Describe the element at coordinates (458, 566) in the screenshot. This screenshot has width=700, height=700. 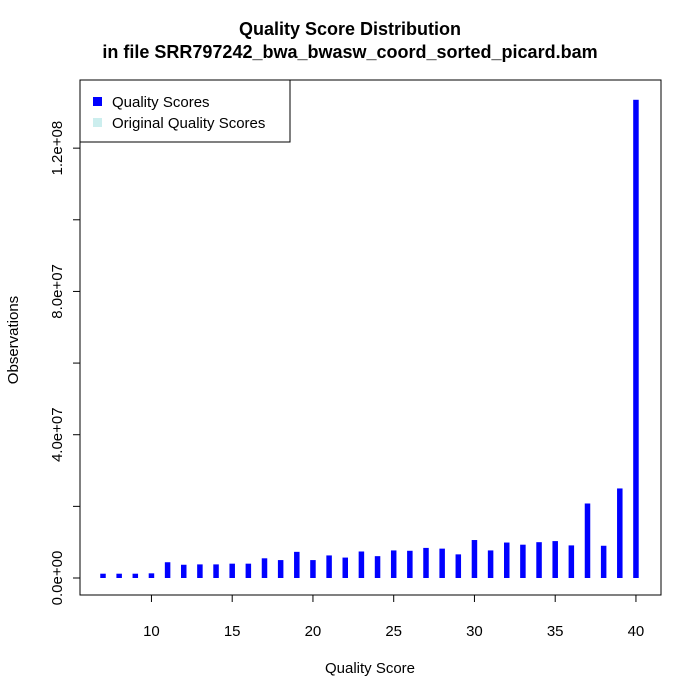
I see `bar-q29` at that location.